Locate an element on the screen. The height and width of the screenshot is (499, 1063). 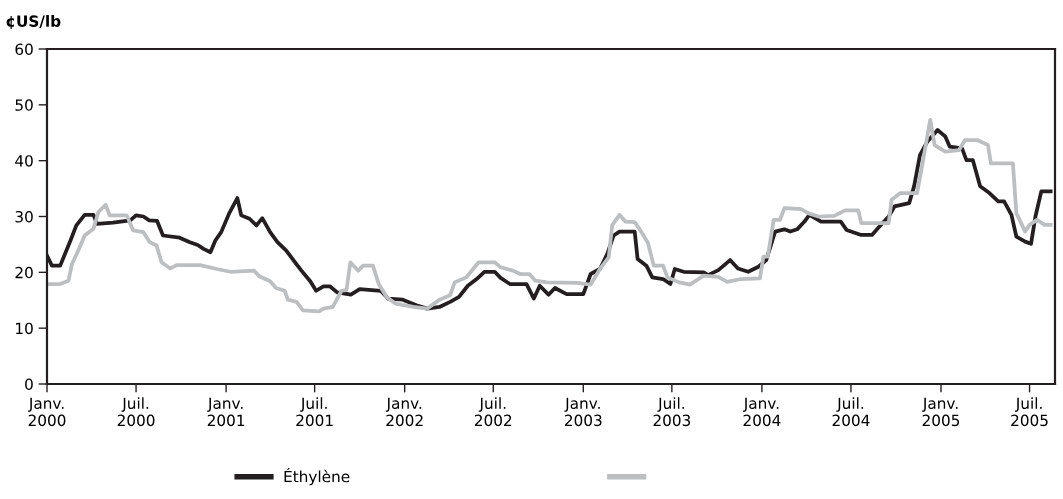
x-tick-label: Juil. 2004 is located at coordinates (851, 412).